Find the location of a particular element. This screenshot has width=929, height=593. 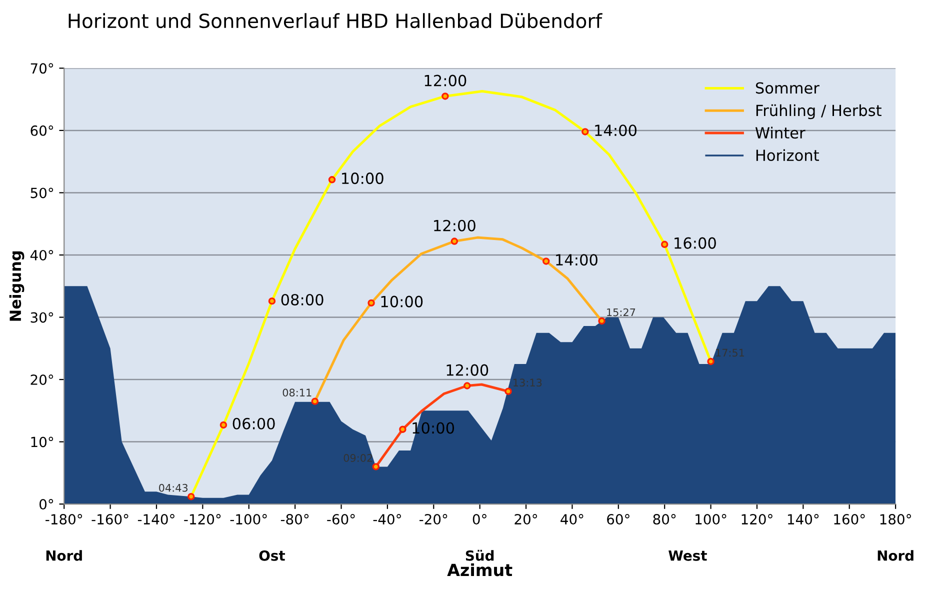

annotation: 16:00 is located at coordinates (695, 243).